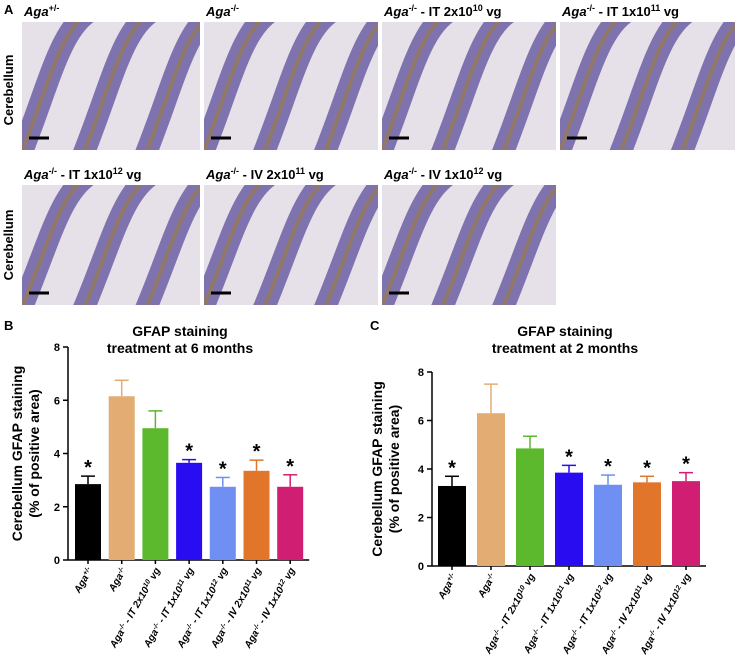  Describe the element at coordinates (222, 11) in the screenshot. I see `image-label: Aga-/-` at that location.